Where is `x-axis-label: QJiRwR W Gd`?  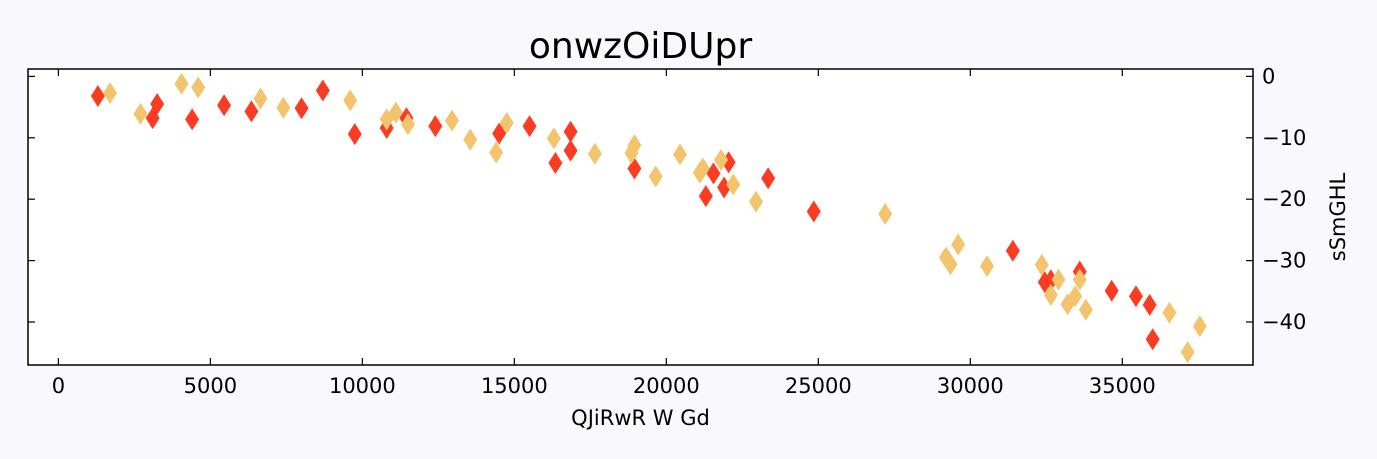 x-axis-label: QJiRwR W Gd is located at coordinates (640, 418).